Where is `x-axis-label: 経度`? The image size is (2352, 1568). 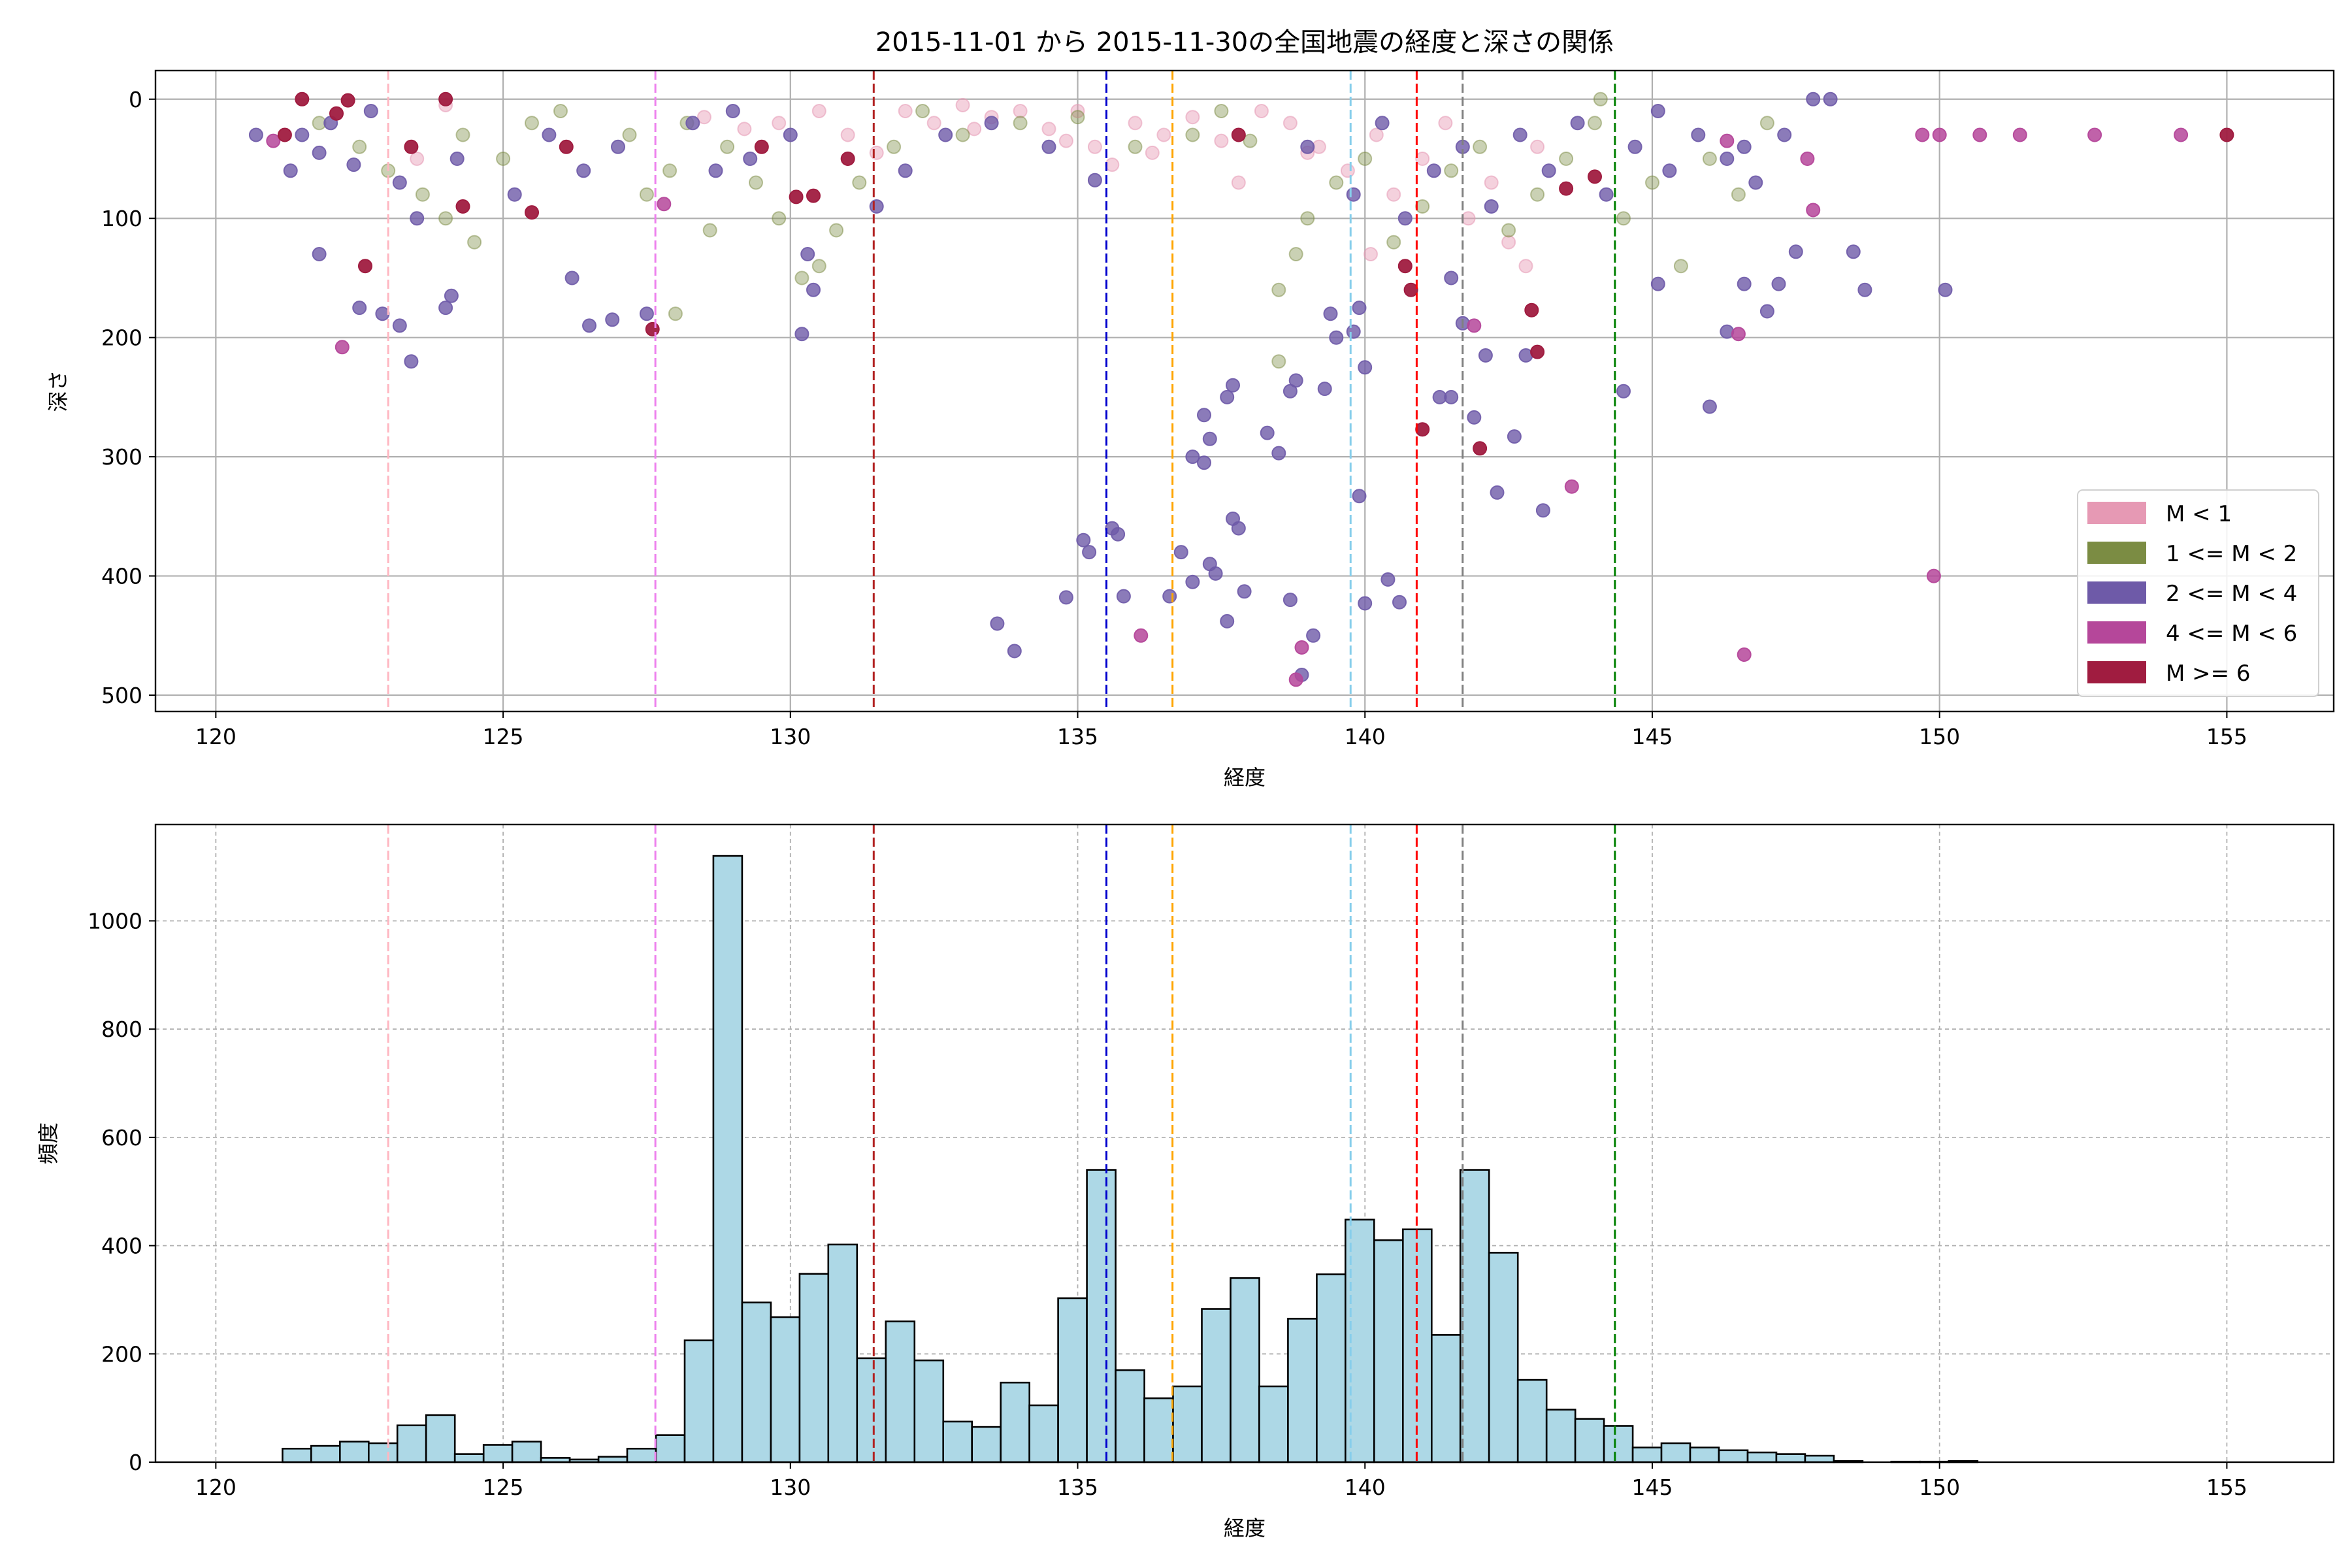 x-axis-label: 経度 is located at coordinates (1245, 1528).